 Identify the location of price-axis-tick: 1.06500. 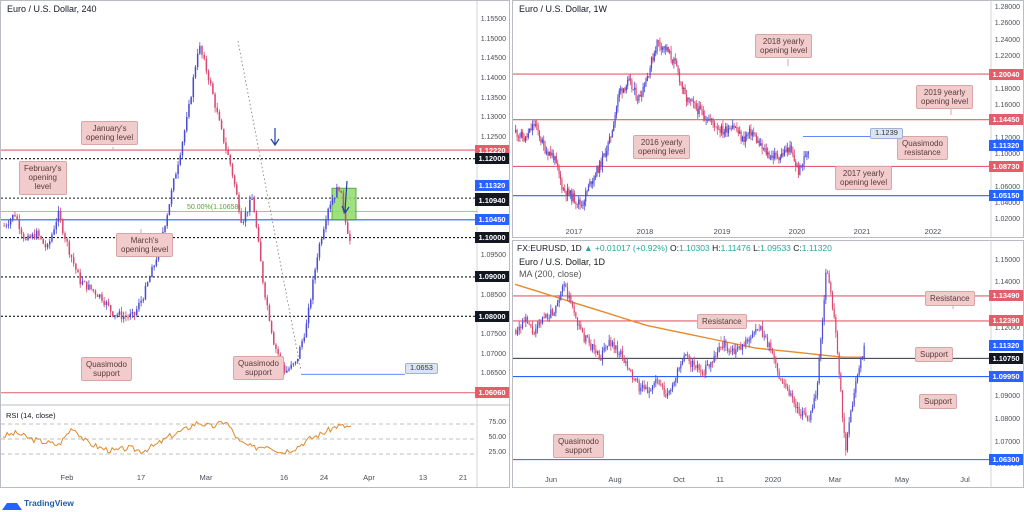
(493, 374).